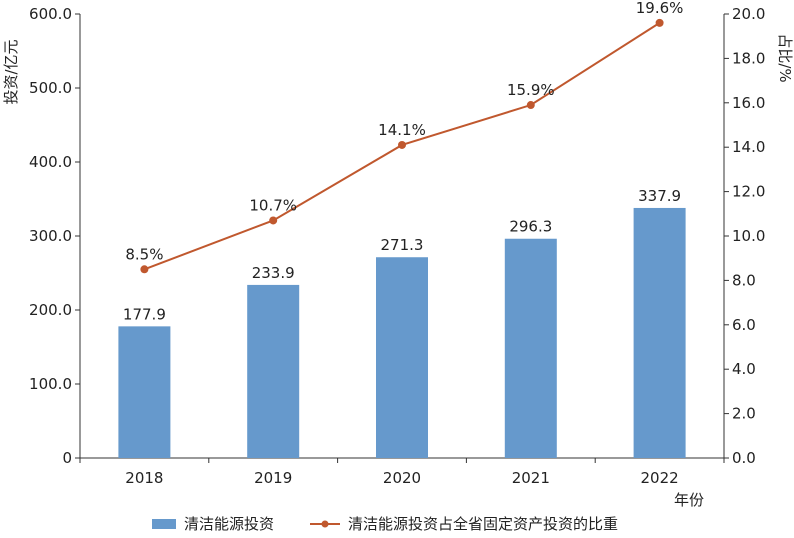  I want to click on x-tick-label: 2021, so click(531, 478).